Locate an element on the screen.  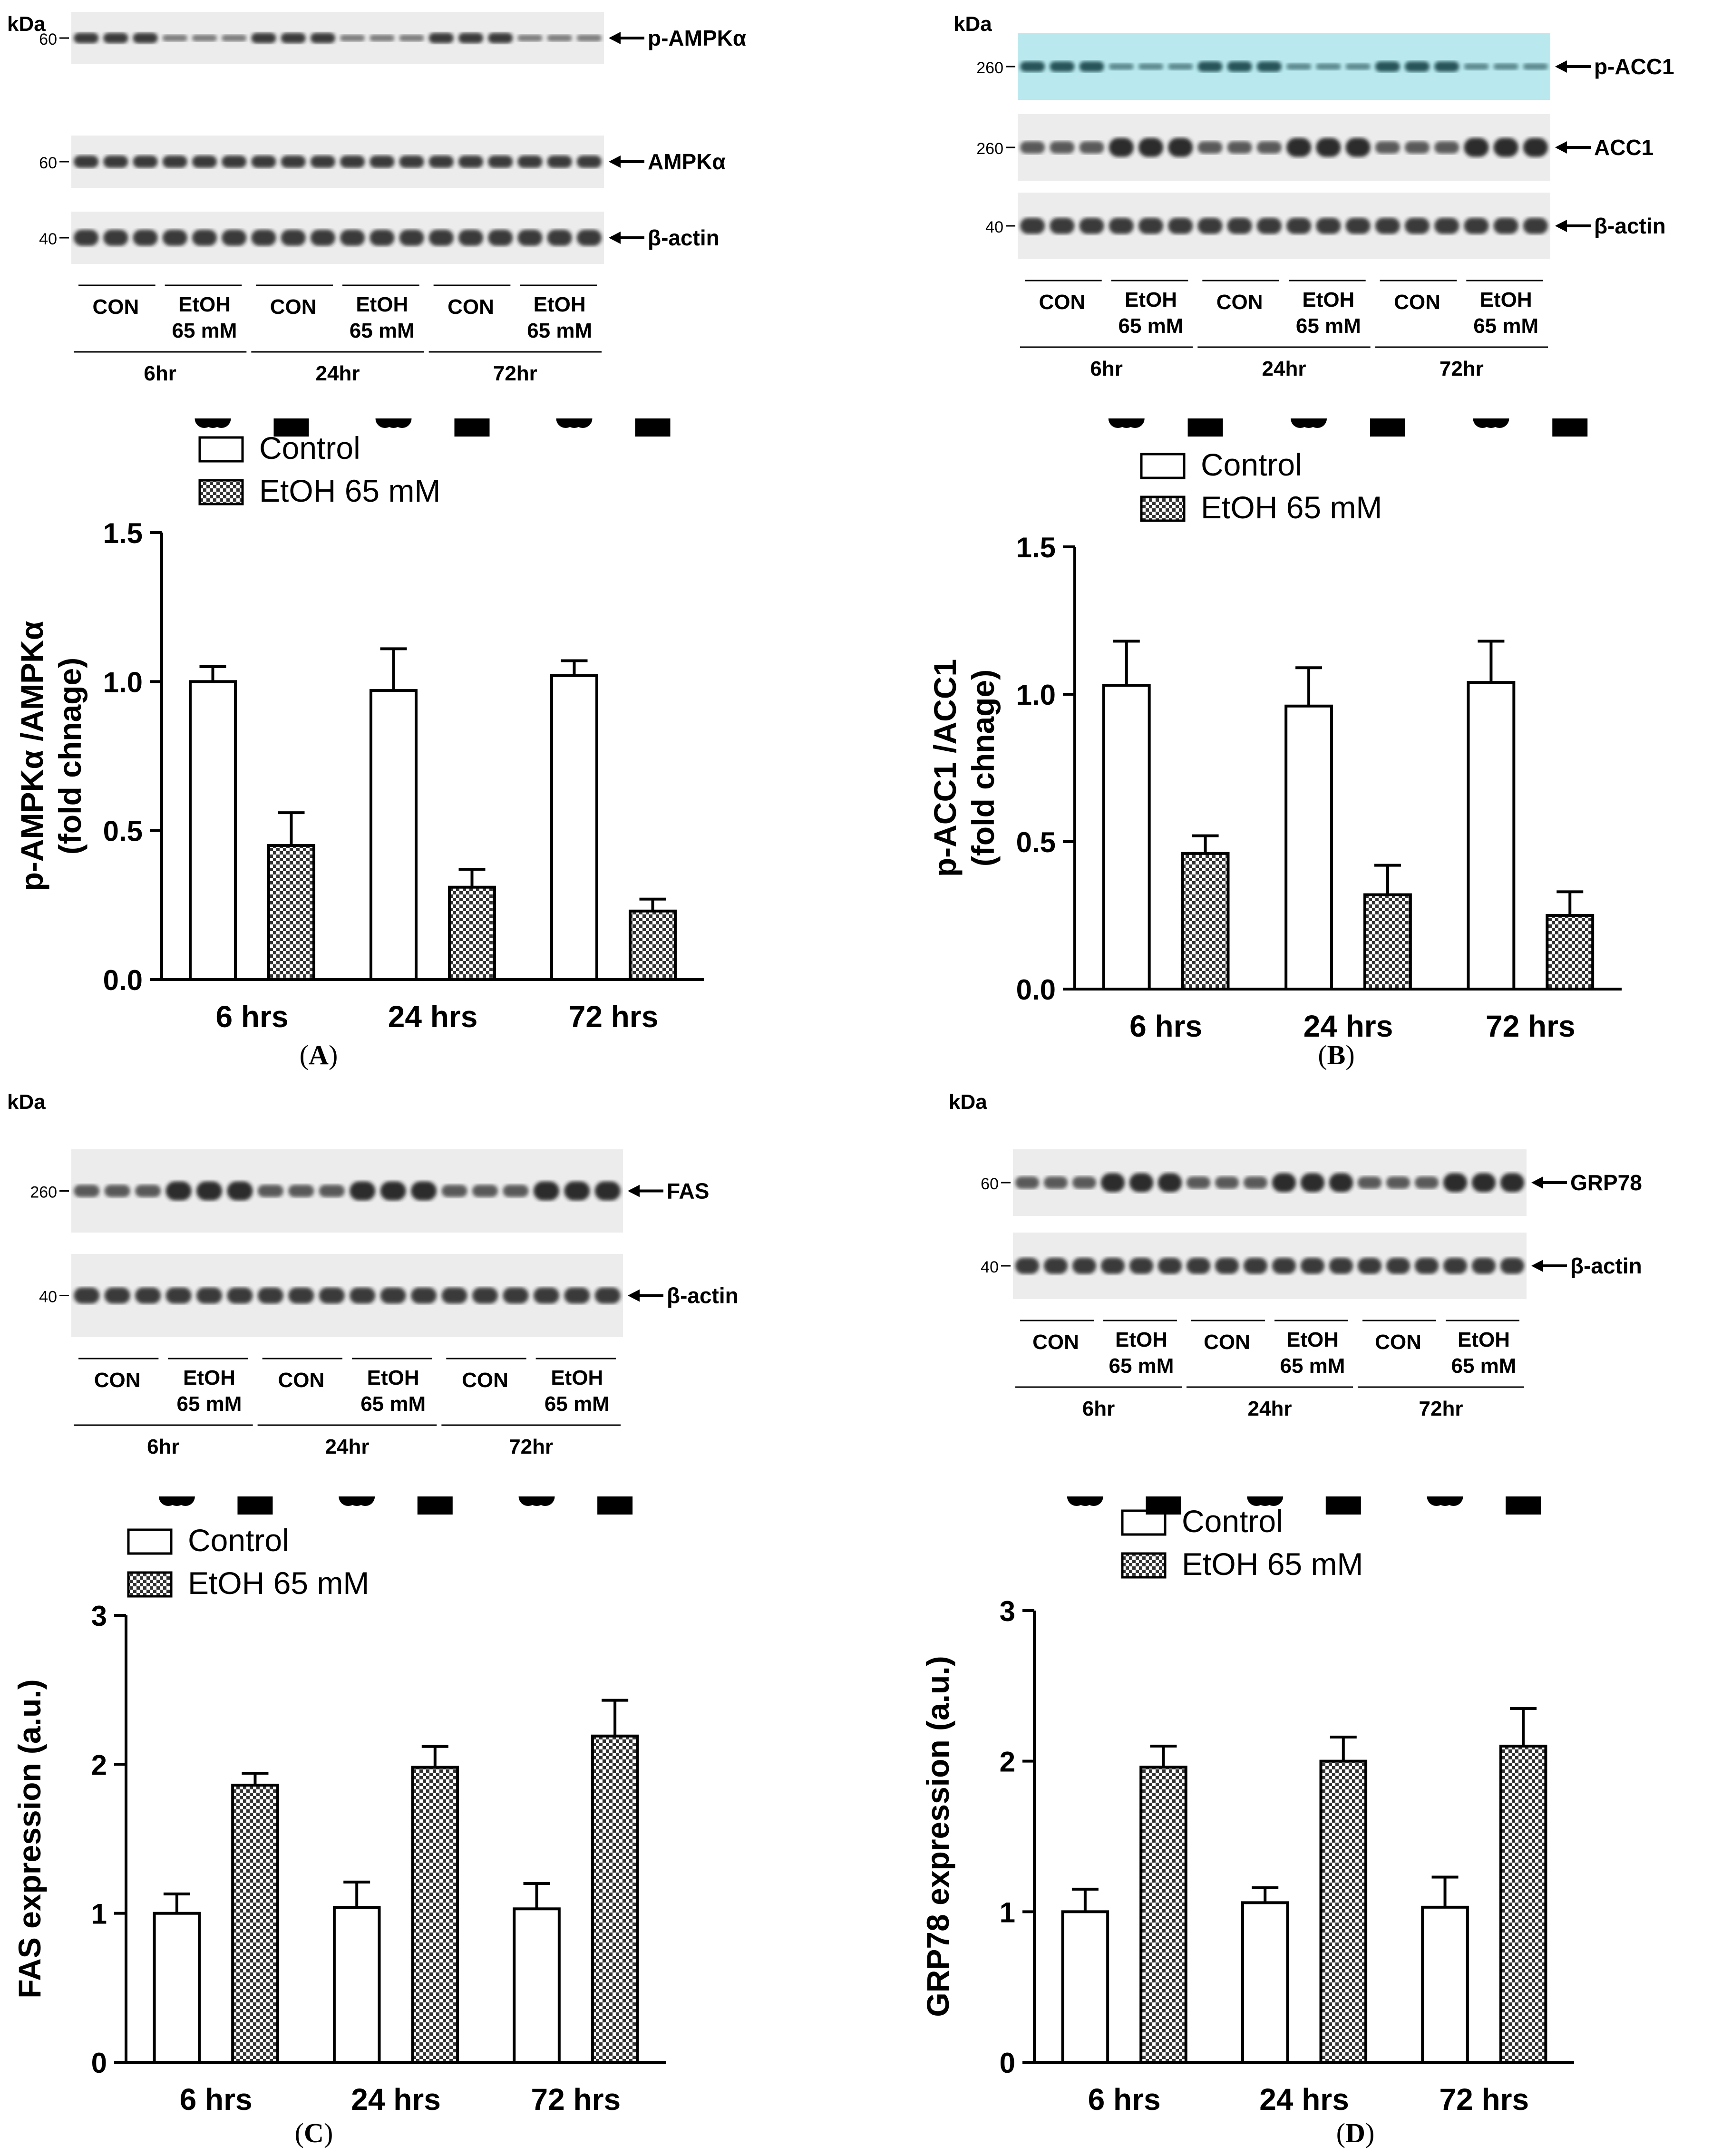
mw-marker: 60 is located at coordinates (990, 1184).